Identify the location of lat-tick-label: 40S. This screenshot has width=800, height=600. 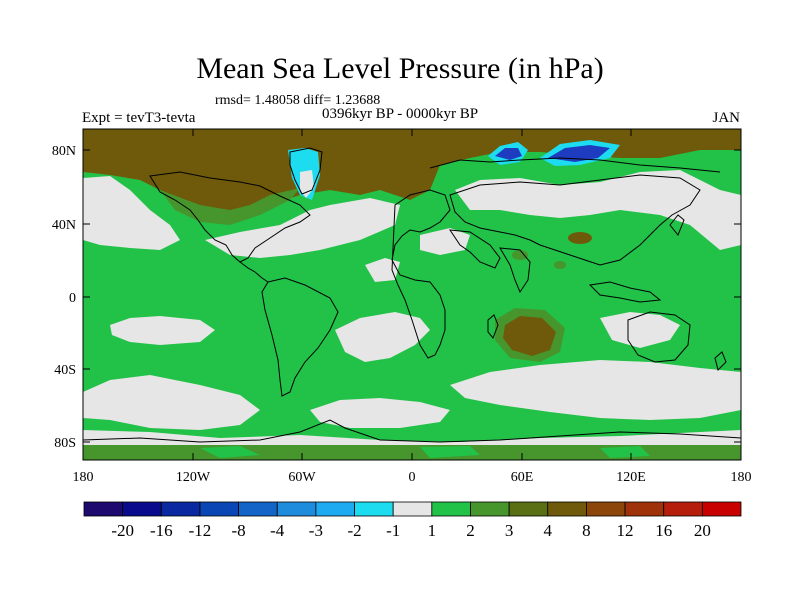
(65, 370).